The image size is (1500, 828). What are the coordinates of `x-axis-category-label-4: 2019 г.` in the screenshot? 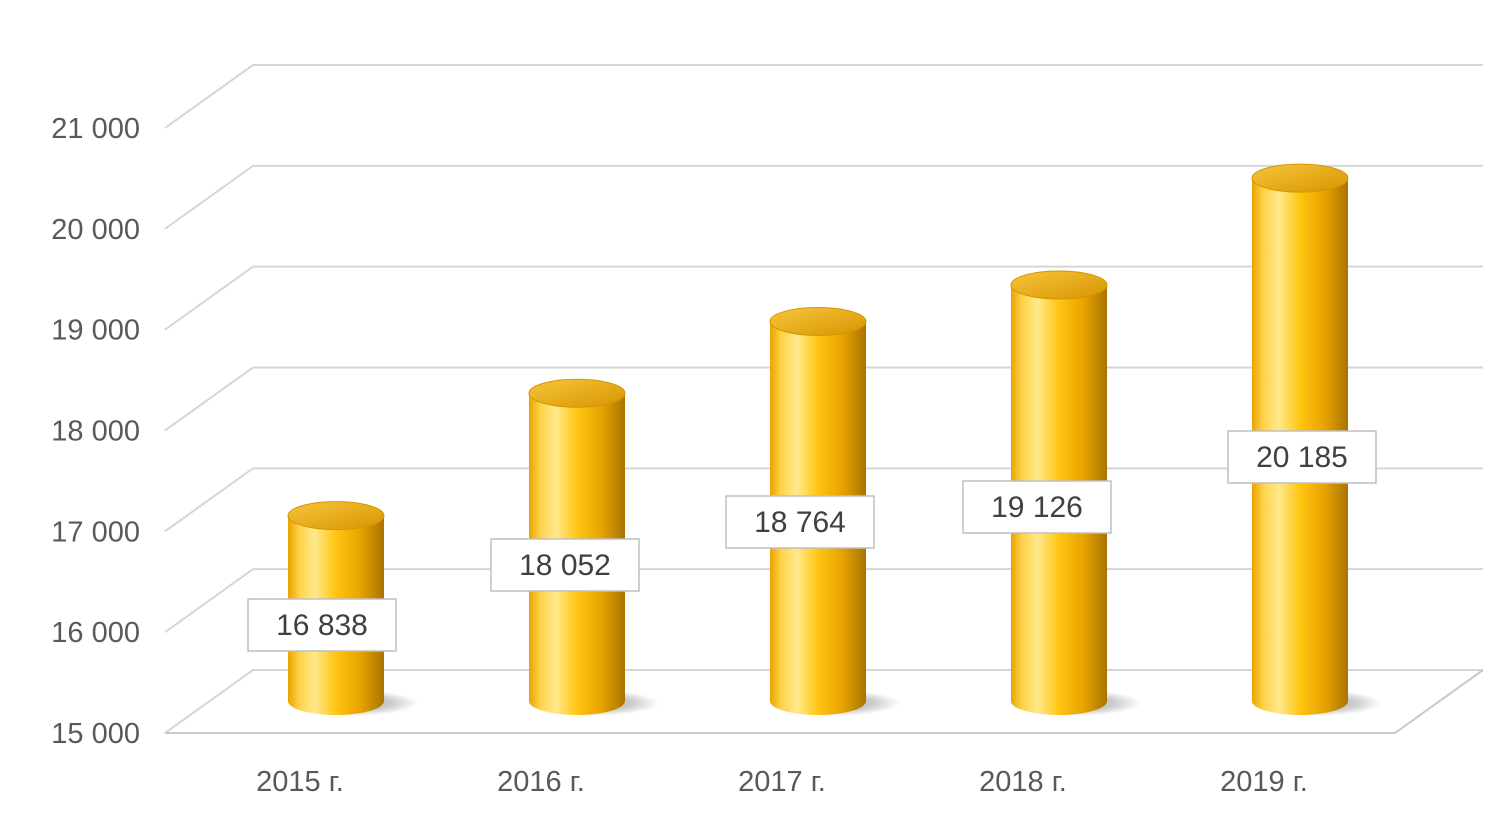 It's located at (1264, 782).